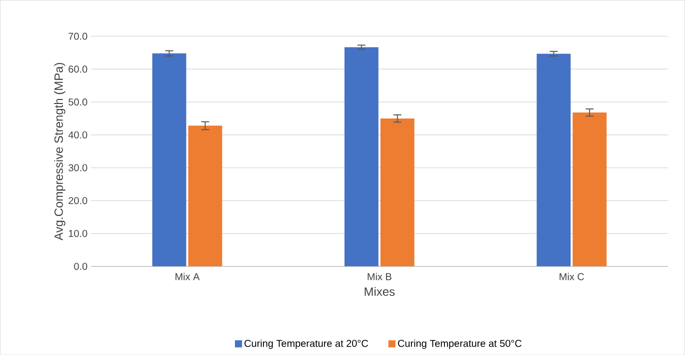  I want to click on y-tick-label: 70.0, so click(78, 36).